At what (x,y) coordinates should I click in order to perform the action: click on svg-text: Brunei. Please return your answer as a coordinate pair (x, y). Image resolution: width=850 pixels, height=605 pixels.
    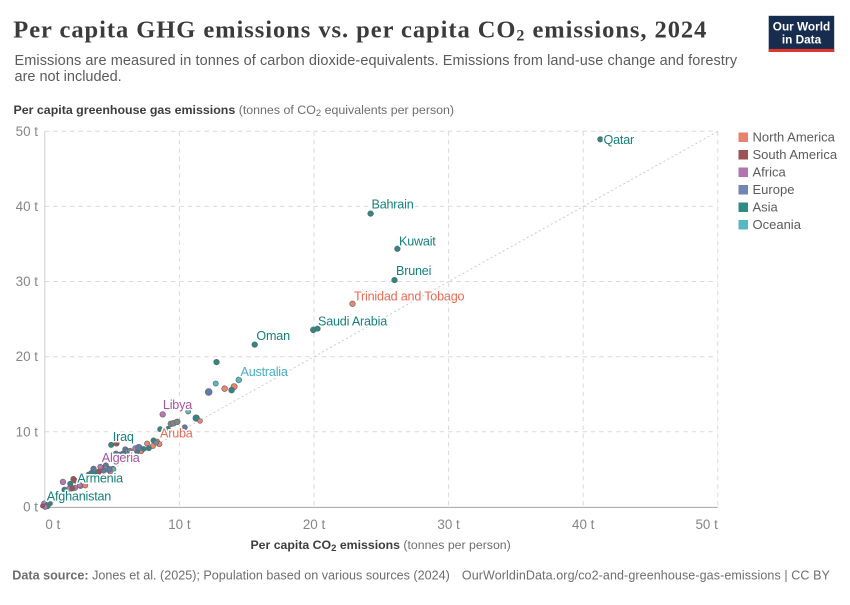
    Looking at the image, I should click on (413, 271).